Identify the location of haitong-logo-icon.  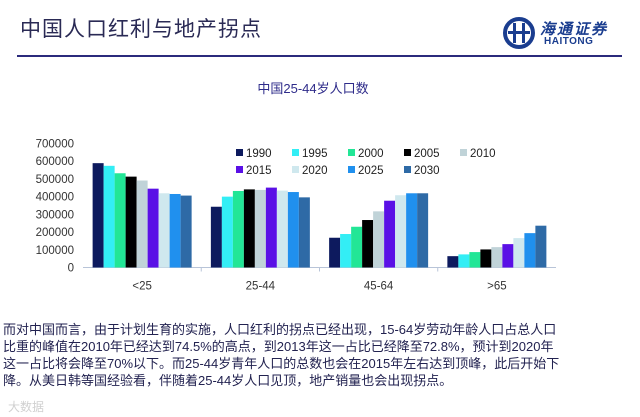
(519, 33).